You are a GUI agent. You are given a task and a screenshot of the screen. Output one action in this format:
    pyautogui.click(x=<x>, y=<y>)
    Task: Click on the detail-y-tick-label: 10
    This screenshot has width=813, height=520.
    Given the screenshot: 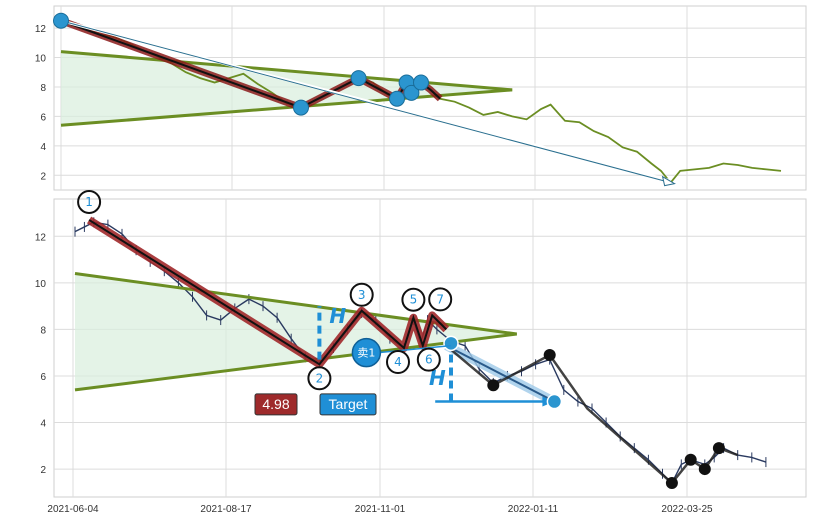 What is the action you would take?
    pyautogui.click(x=41, y=284)
    